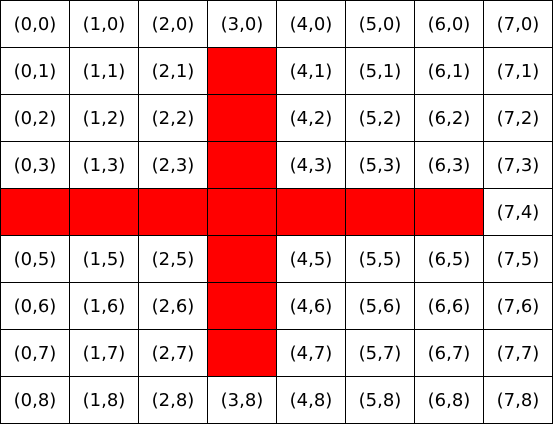 This screenshot has height=424, width=553. I want to click on grid-cell: (6,8), so click(449, 400).